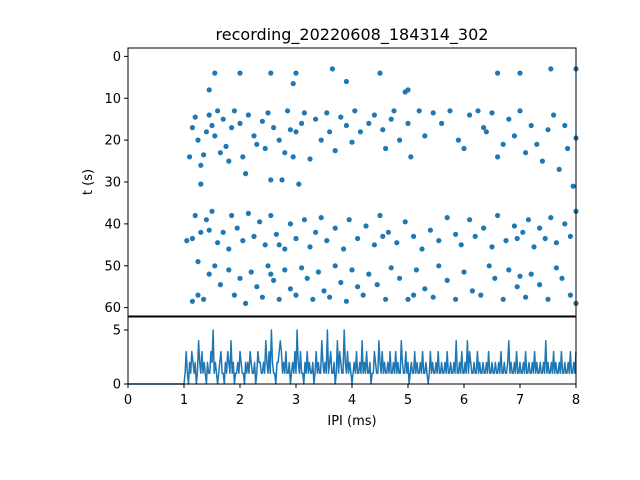  I want to click on histogram-y-tick-label: 5, so click(117, 330).